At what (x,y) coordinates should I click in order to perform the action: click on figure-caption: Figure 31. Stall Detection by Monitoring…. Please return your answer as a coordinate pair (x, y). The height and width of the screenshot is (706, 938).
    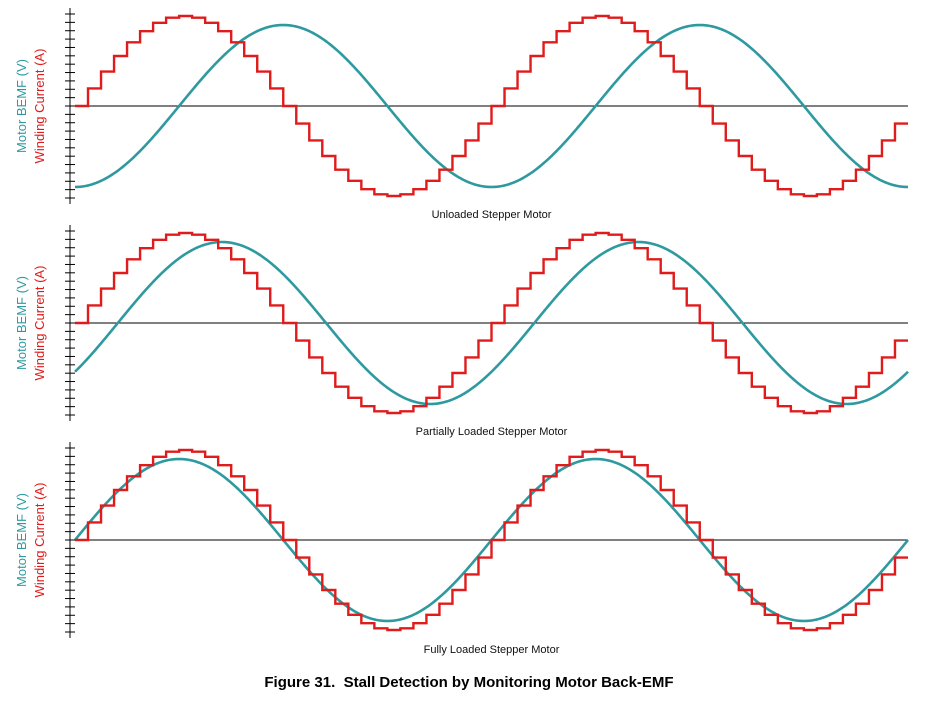
    Looking at the image, I should click on (469, 682).